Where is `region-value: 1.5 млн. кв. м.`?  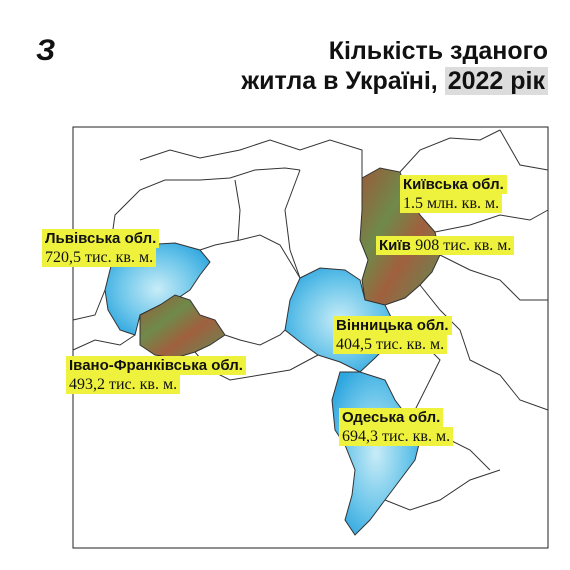 region-value: 1.5 млн. кв. м. is located at coordinates (451, 203).